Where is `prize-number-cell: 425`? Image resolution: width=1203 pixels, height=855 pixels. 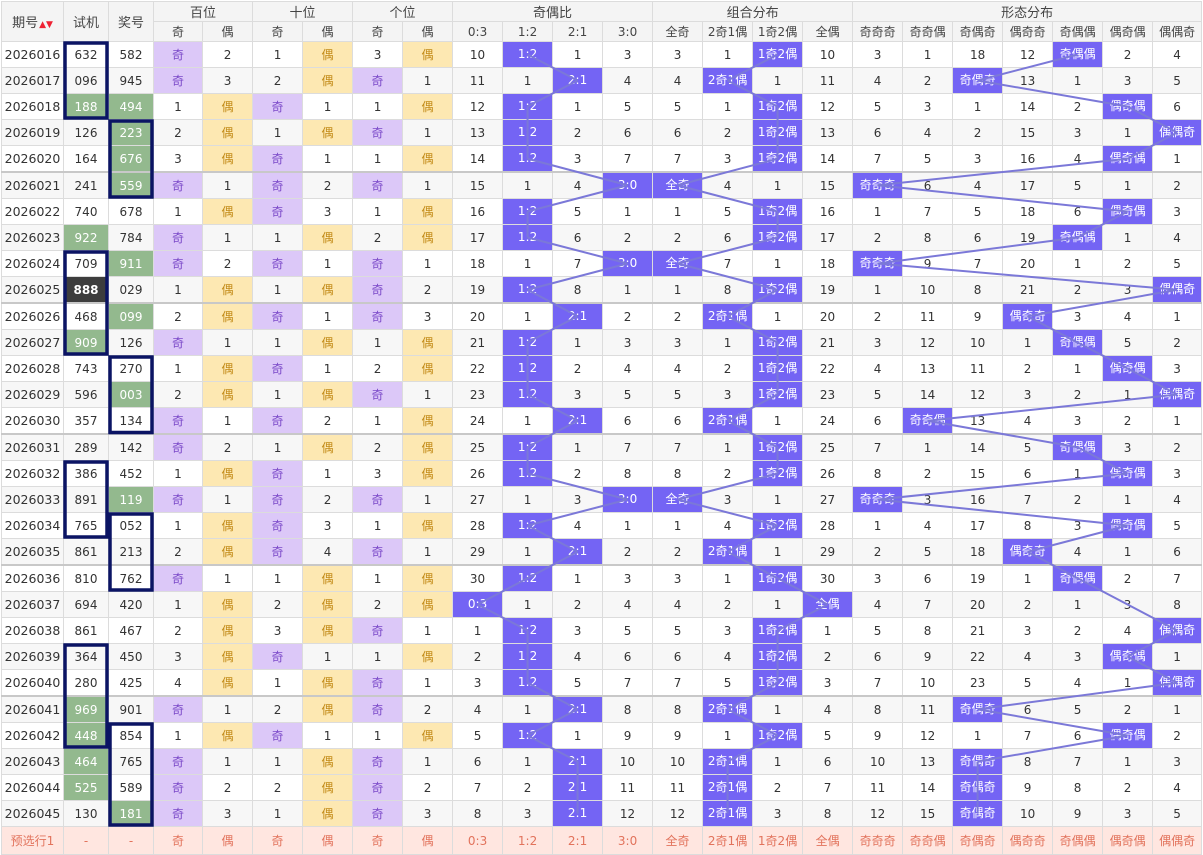 prize-number-cell: 425 is located at coordinates (131, 683).